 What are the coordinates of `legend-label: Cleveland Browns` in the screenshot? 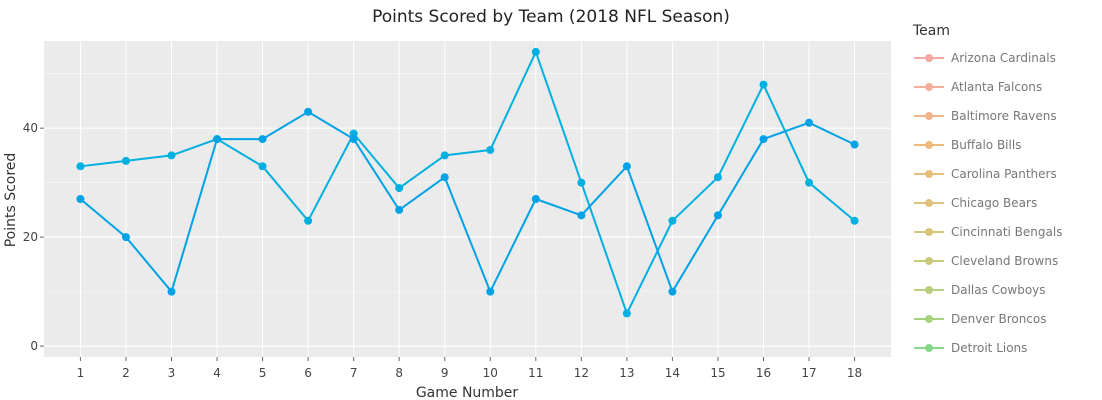 It's located at (1004, 261).